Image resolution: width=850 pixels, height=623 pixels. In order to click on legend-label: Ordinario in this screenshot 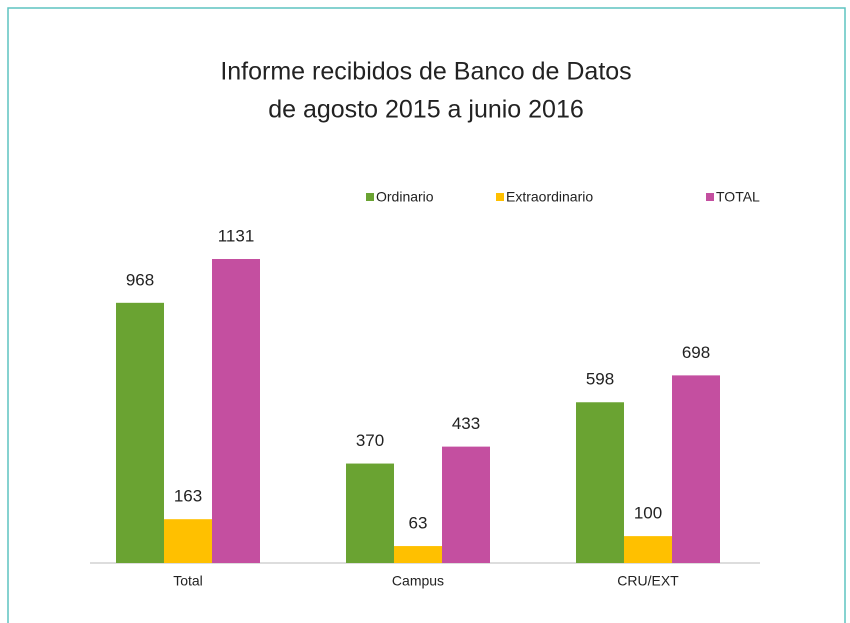, I will do `click(405, 197)`.